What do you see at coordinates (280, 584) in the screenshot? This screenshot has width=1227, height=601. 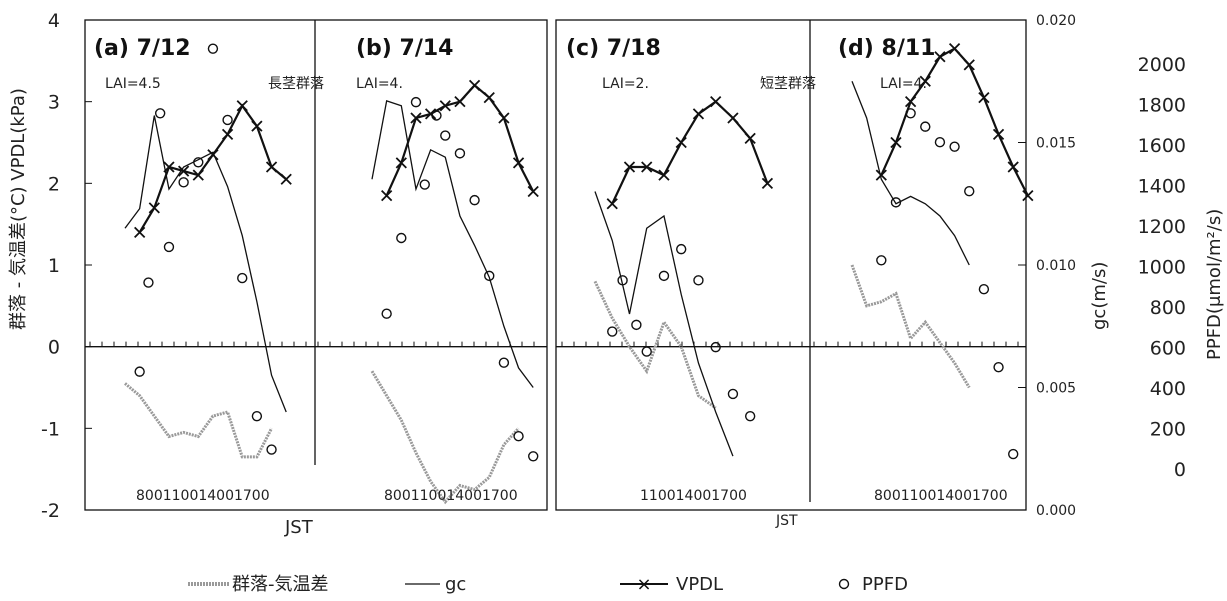 I see `legend-temp-label: 群落-気温差` at bounding box center [280, 584].